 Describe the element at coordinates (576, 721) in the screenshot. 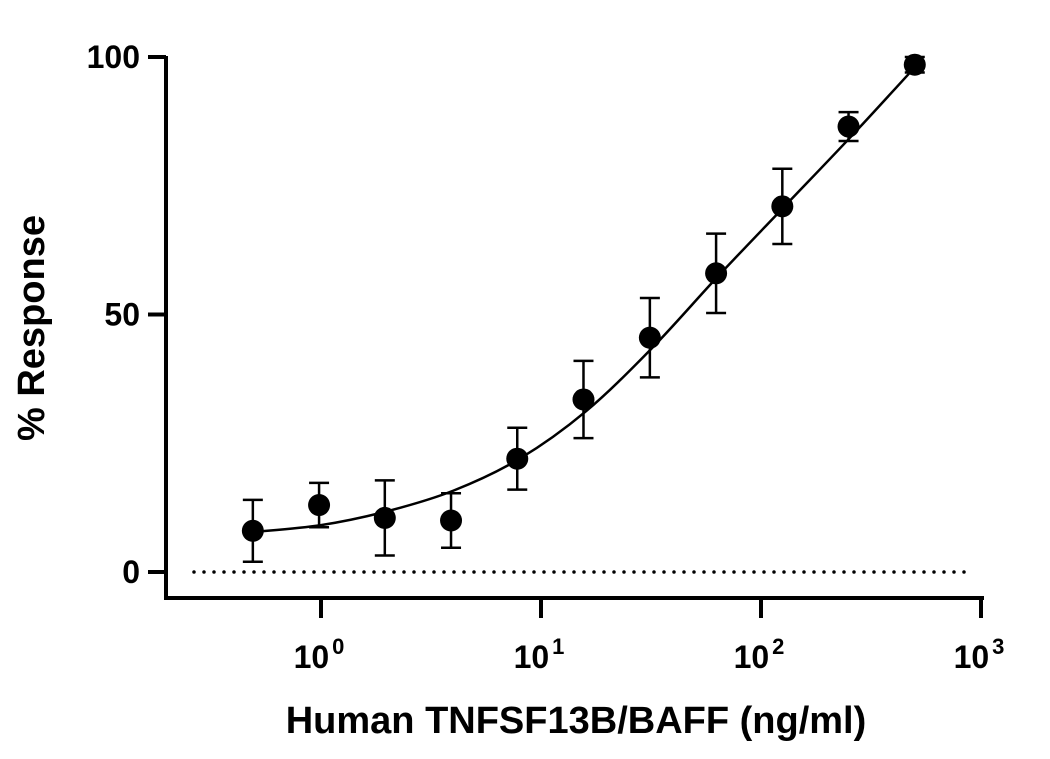

I see `x-axis-title: Human TNFSF13B/BAFF (ng/ml)` at that location.